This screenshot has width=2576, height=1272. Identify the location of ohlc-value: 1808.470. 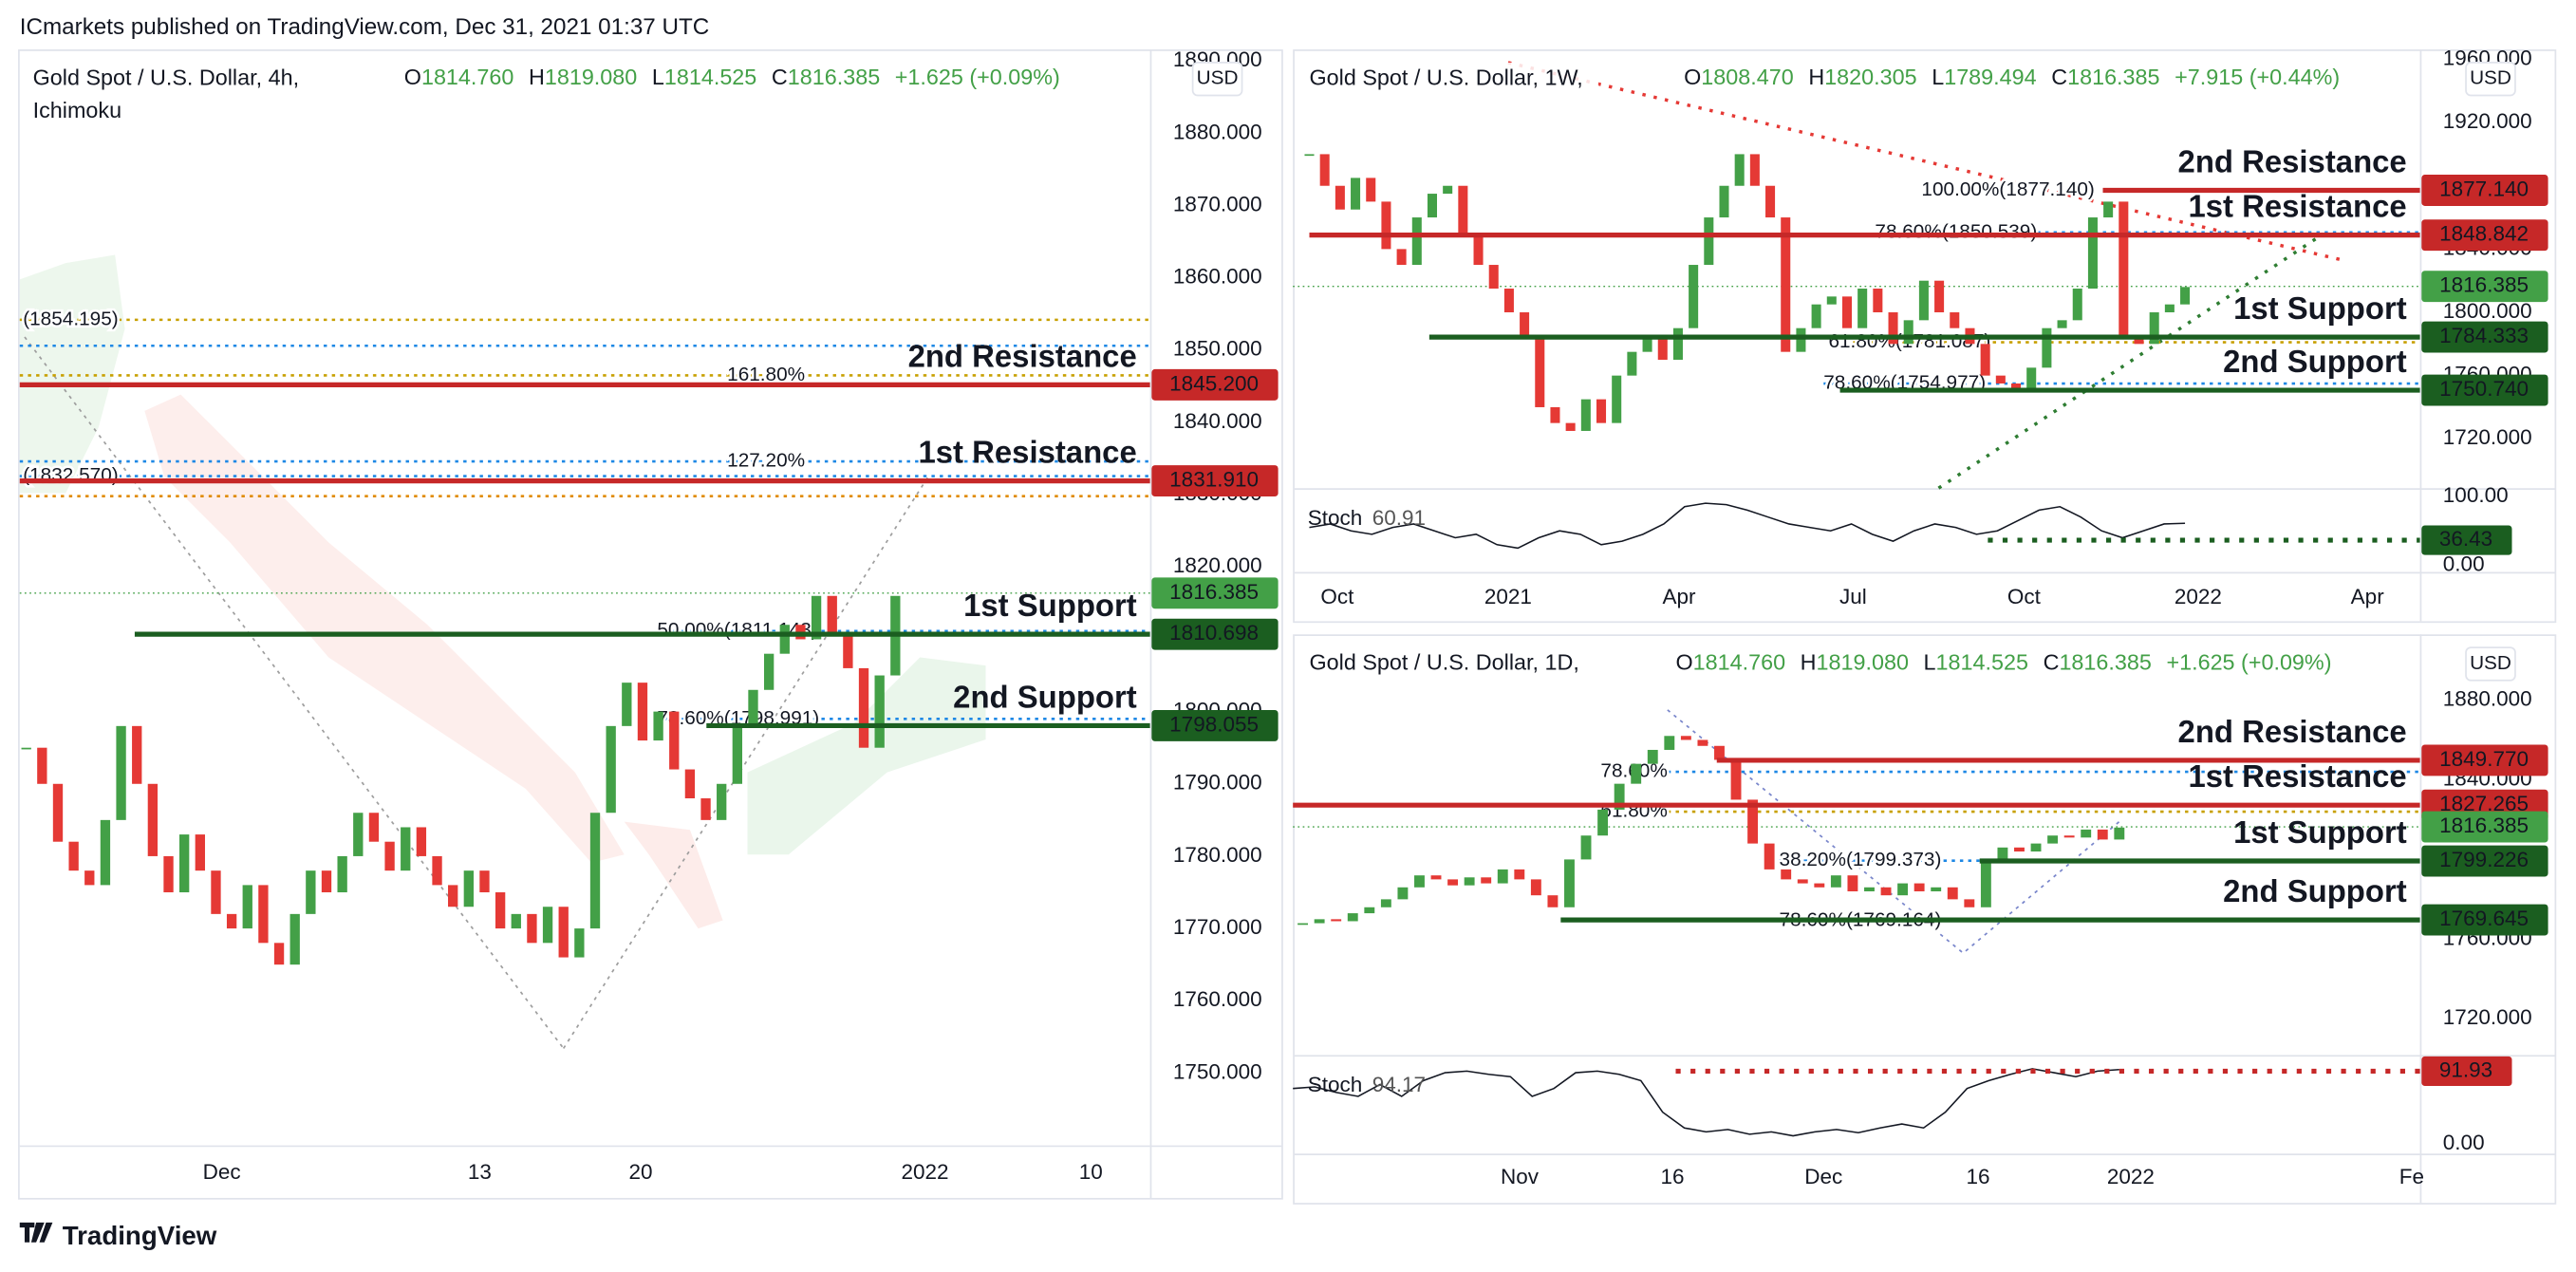
(1747, 77).